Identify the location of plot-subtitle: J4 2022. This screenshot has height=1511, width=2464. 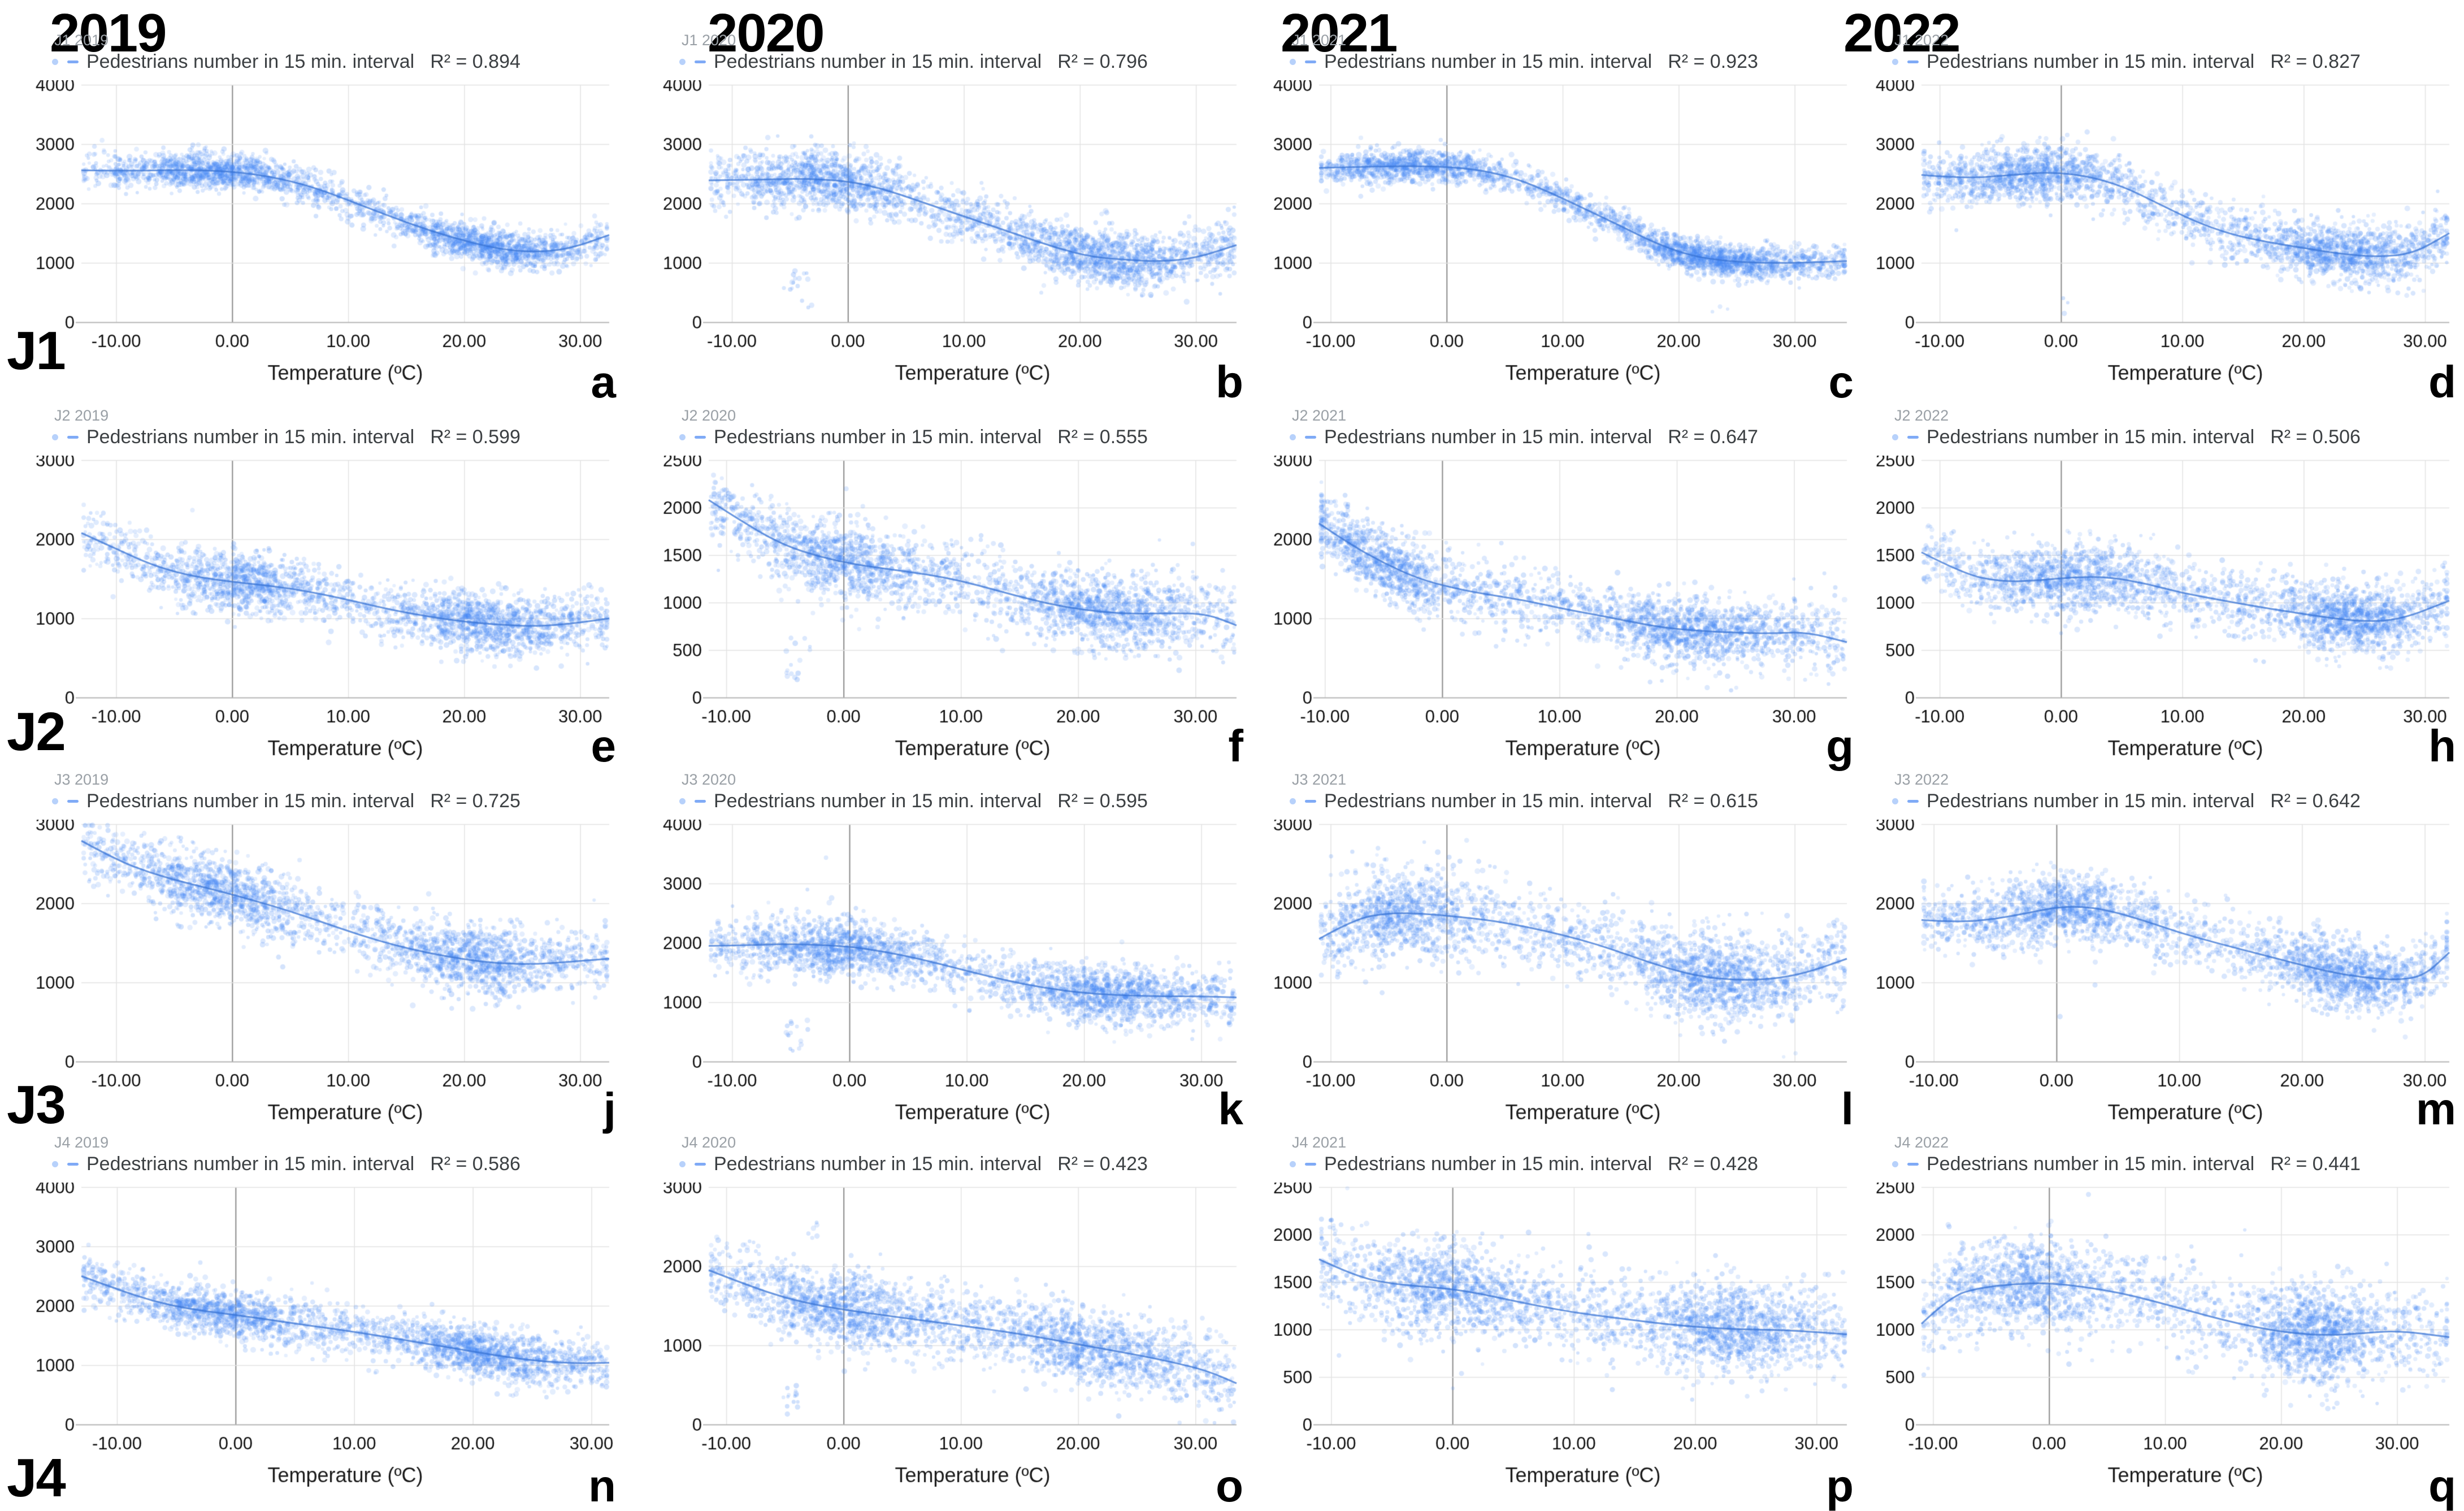
(1921, 1142).